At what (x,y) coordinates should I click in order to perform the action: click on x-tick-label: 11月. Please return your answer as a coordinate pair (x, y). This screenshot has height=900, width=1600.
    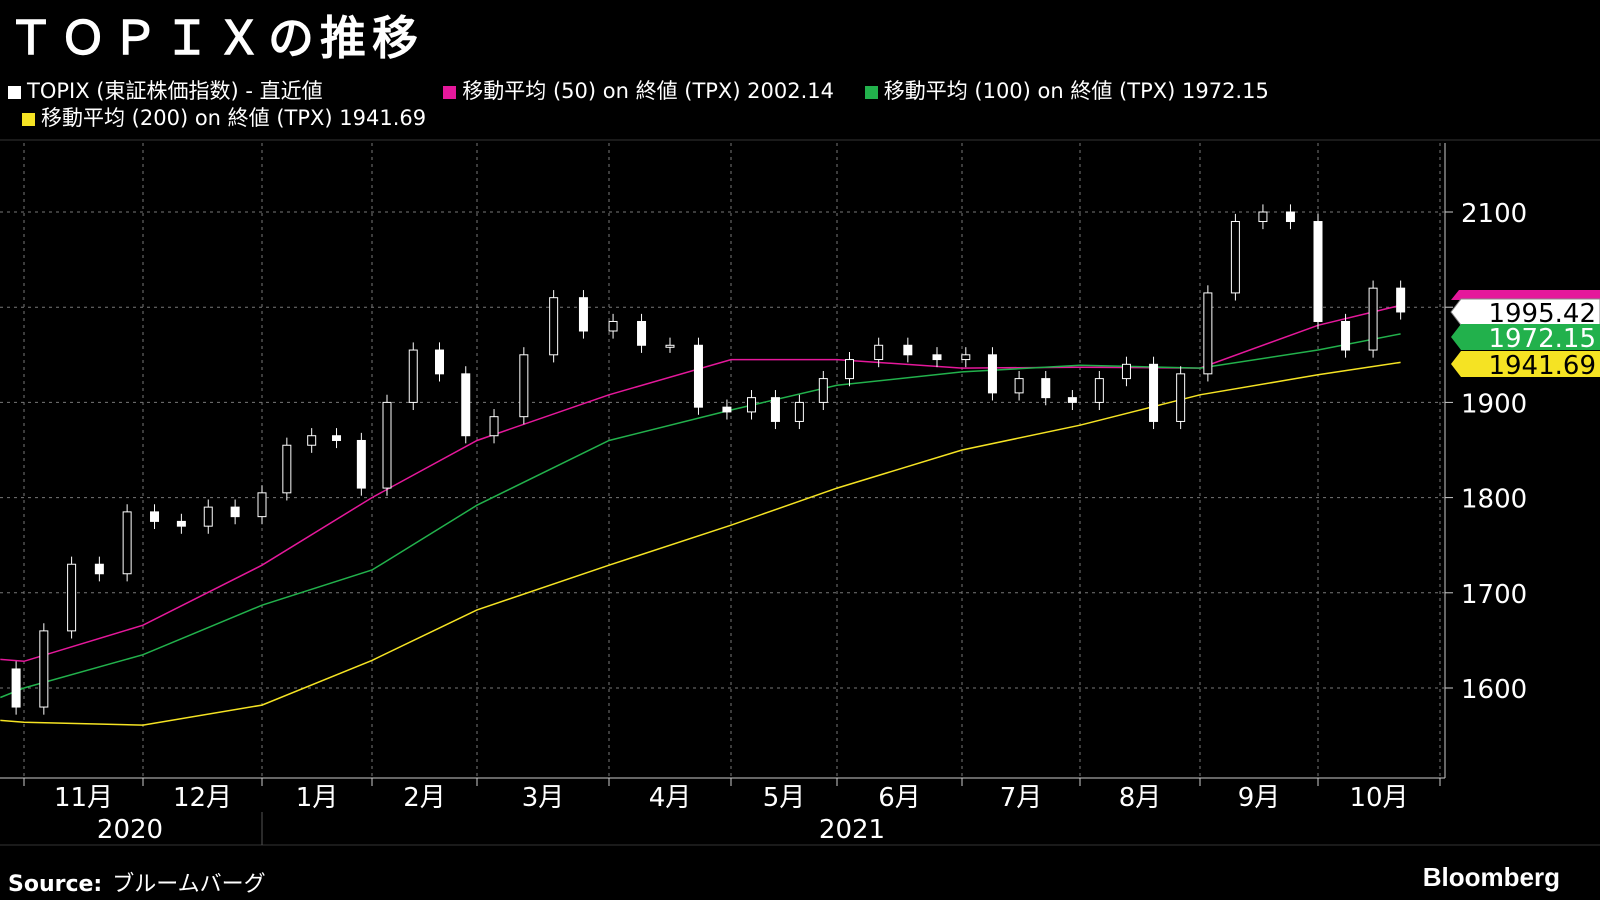
    Looking at the image, I should click on (83, 798).